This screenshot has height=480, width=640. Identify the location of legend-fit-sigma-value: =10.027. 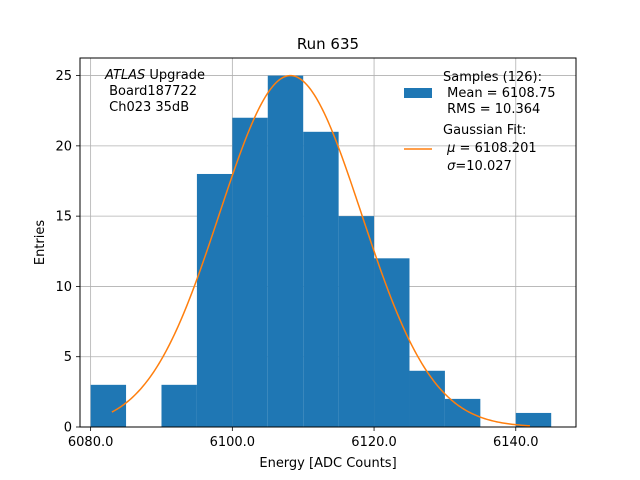
(483, 166).